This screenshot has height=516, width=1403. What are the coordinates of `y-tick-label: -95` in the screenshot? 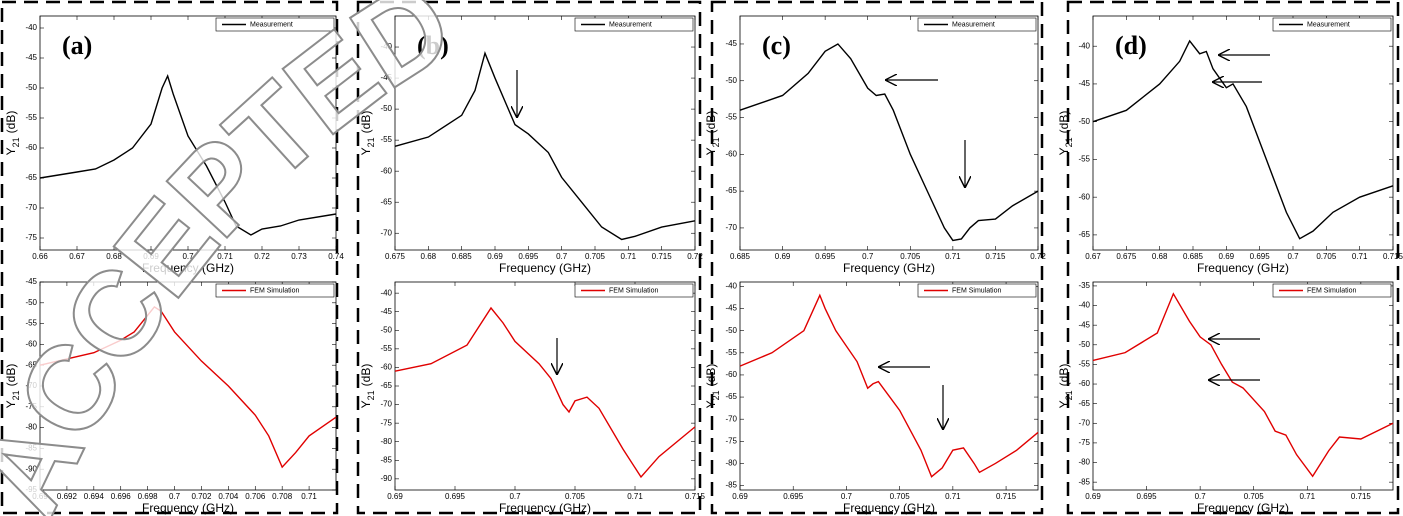 It's located at (31, 489).